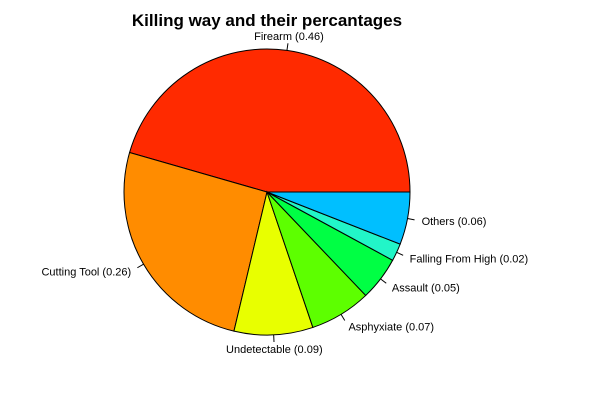 The height and width of the screenshot is (404, 592). What do you see at coordinates (411, 219) in the screenshot?
I see `leader-line-others` at bounding box center [411, 219].